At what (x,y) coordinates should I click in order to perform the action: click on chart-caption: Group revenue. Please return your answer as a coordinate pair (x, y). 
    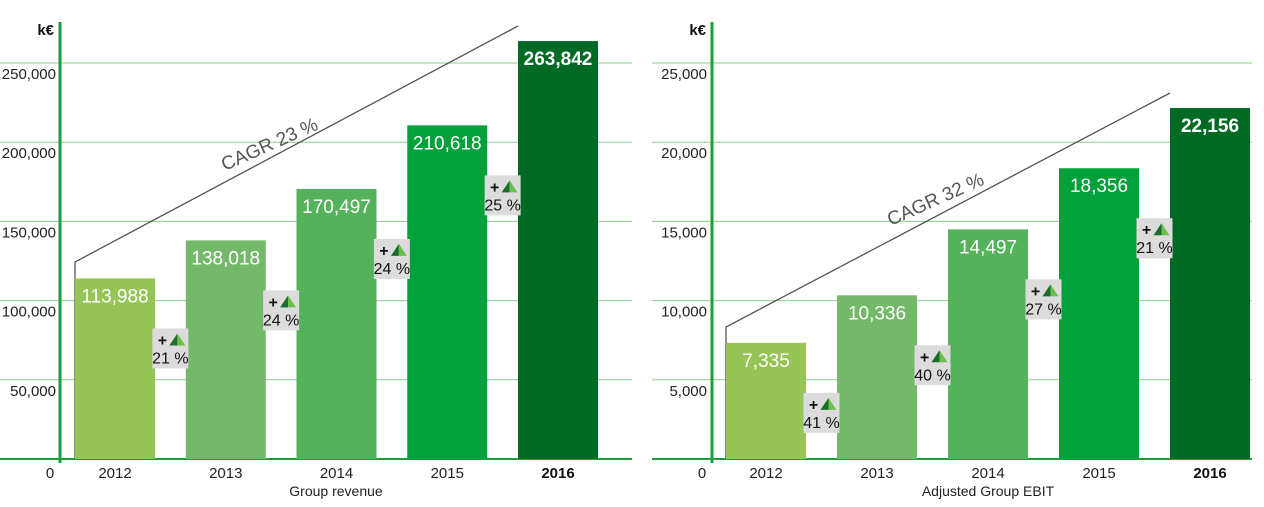
    Looking at the image, I should click on (336, 491).